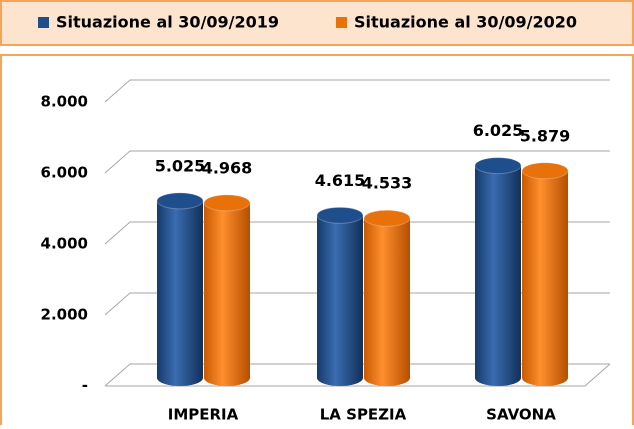  Describe the element at coordinates (64, 173) in the screenshot. I see `y-tick-label: 6.000` at that location.